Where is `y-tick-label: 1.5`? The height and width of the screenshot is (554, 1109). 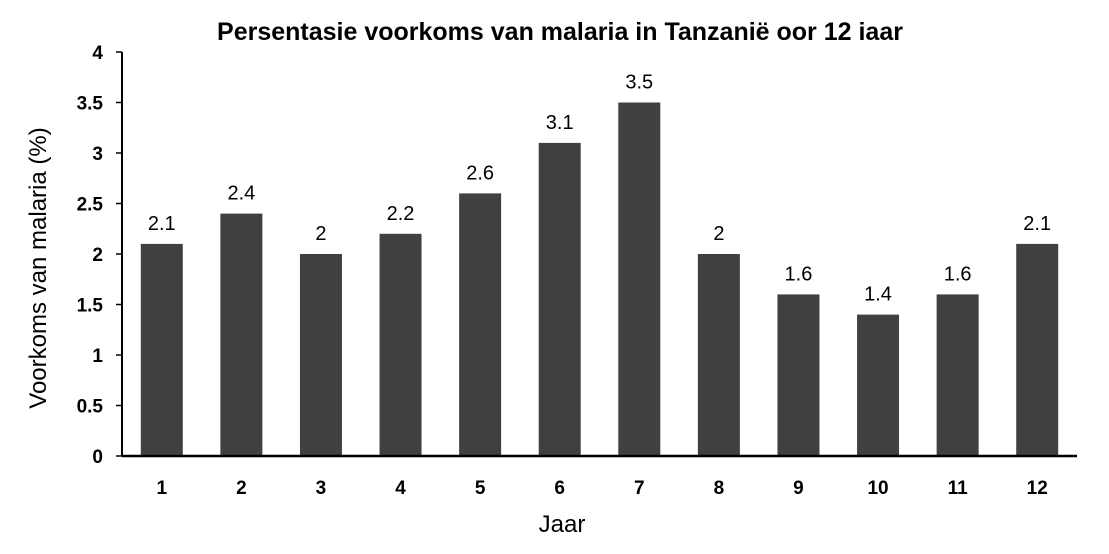 y-tick-label: 1.5 is located at coordinates (90, 306).